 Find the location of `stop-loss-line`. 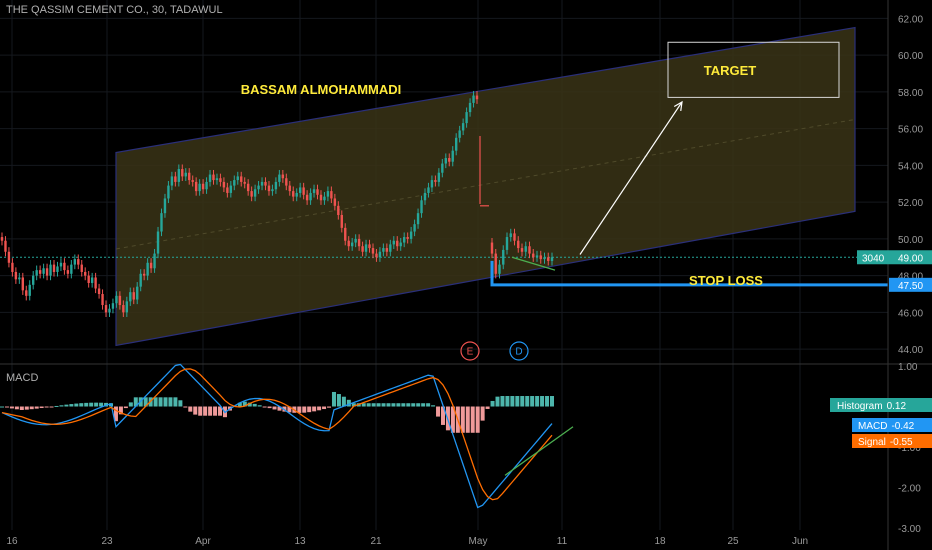

stop-loss-line is located at coordinates (689, 273).